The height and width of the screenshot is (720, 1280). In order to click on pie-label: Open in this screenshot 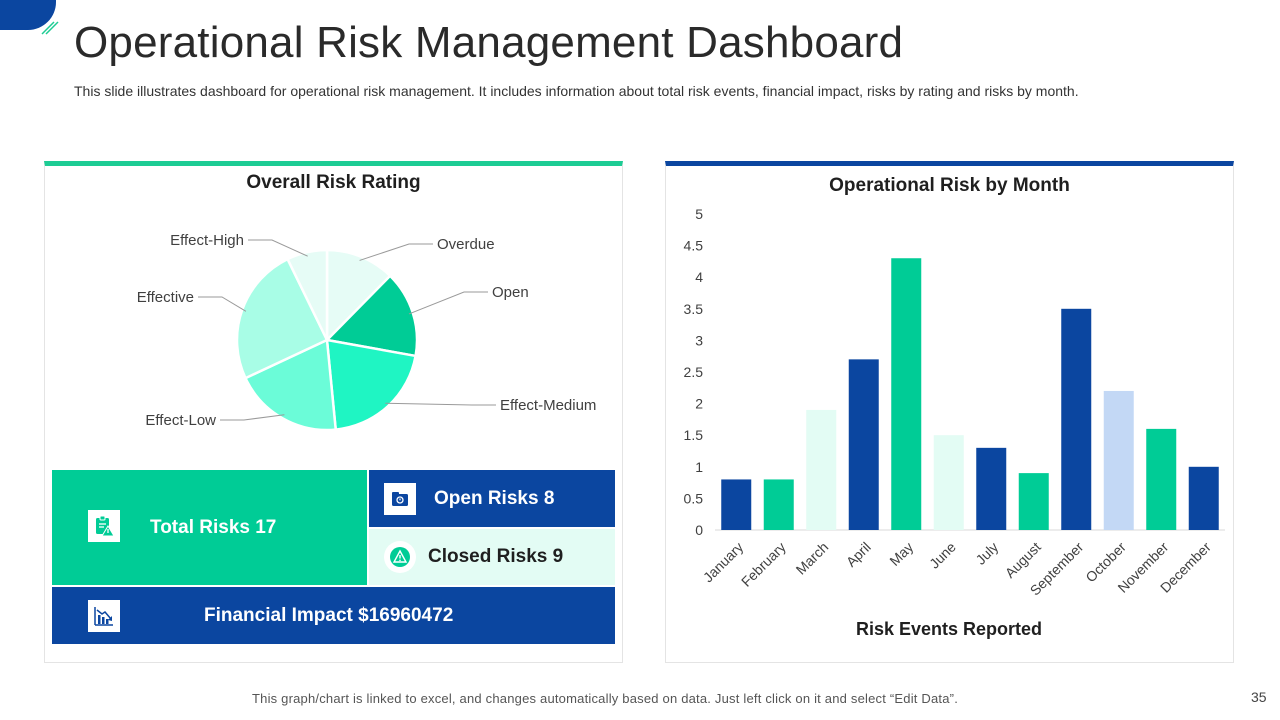, I will do `click(510, 292)`.